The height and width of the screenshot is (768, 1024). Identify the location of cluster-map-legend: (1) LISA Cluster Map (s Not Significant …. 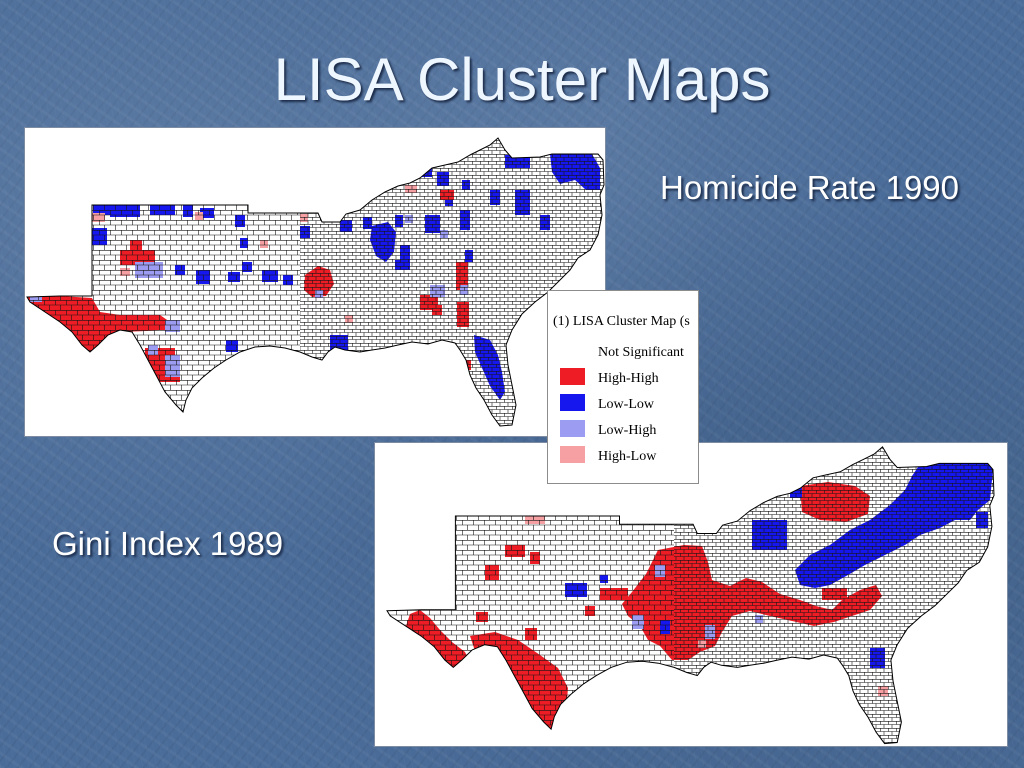
(623, 387).